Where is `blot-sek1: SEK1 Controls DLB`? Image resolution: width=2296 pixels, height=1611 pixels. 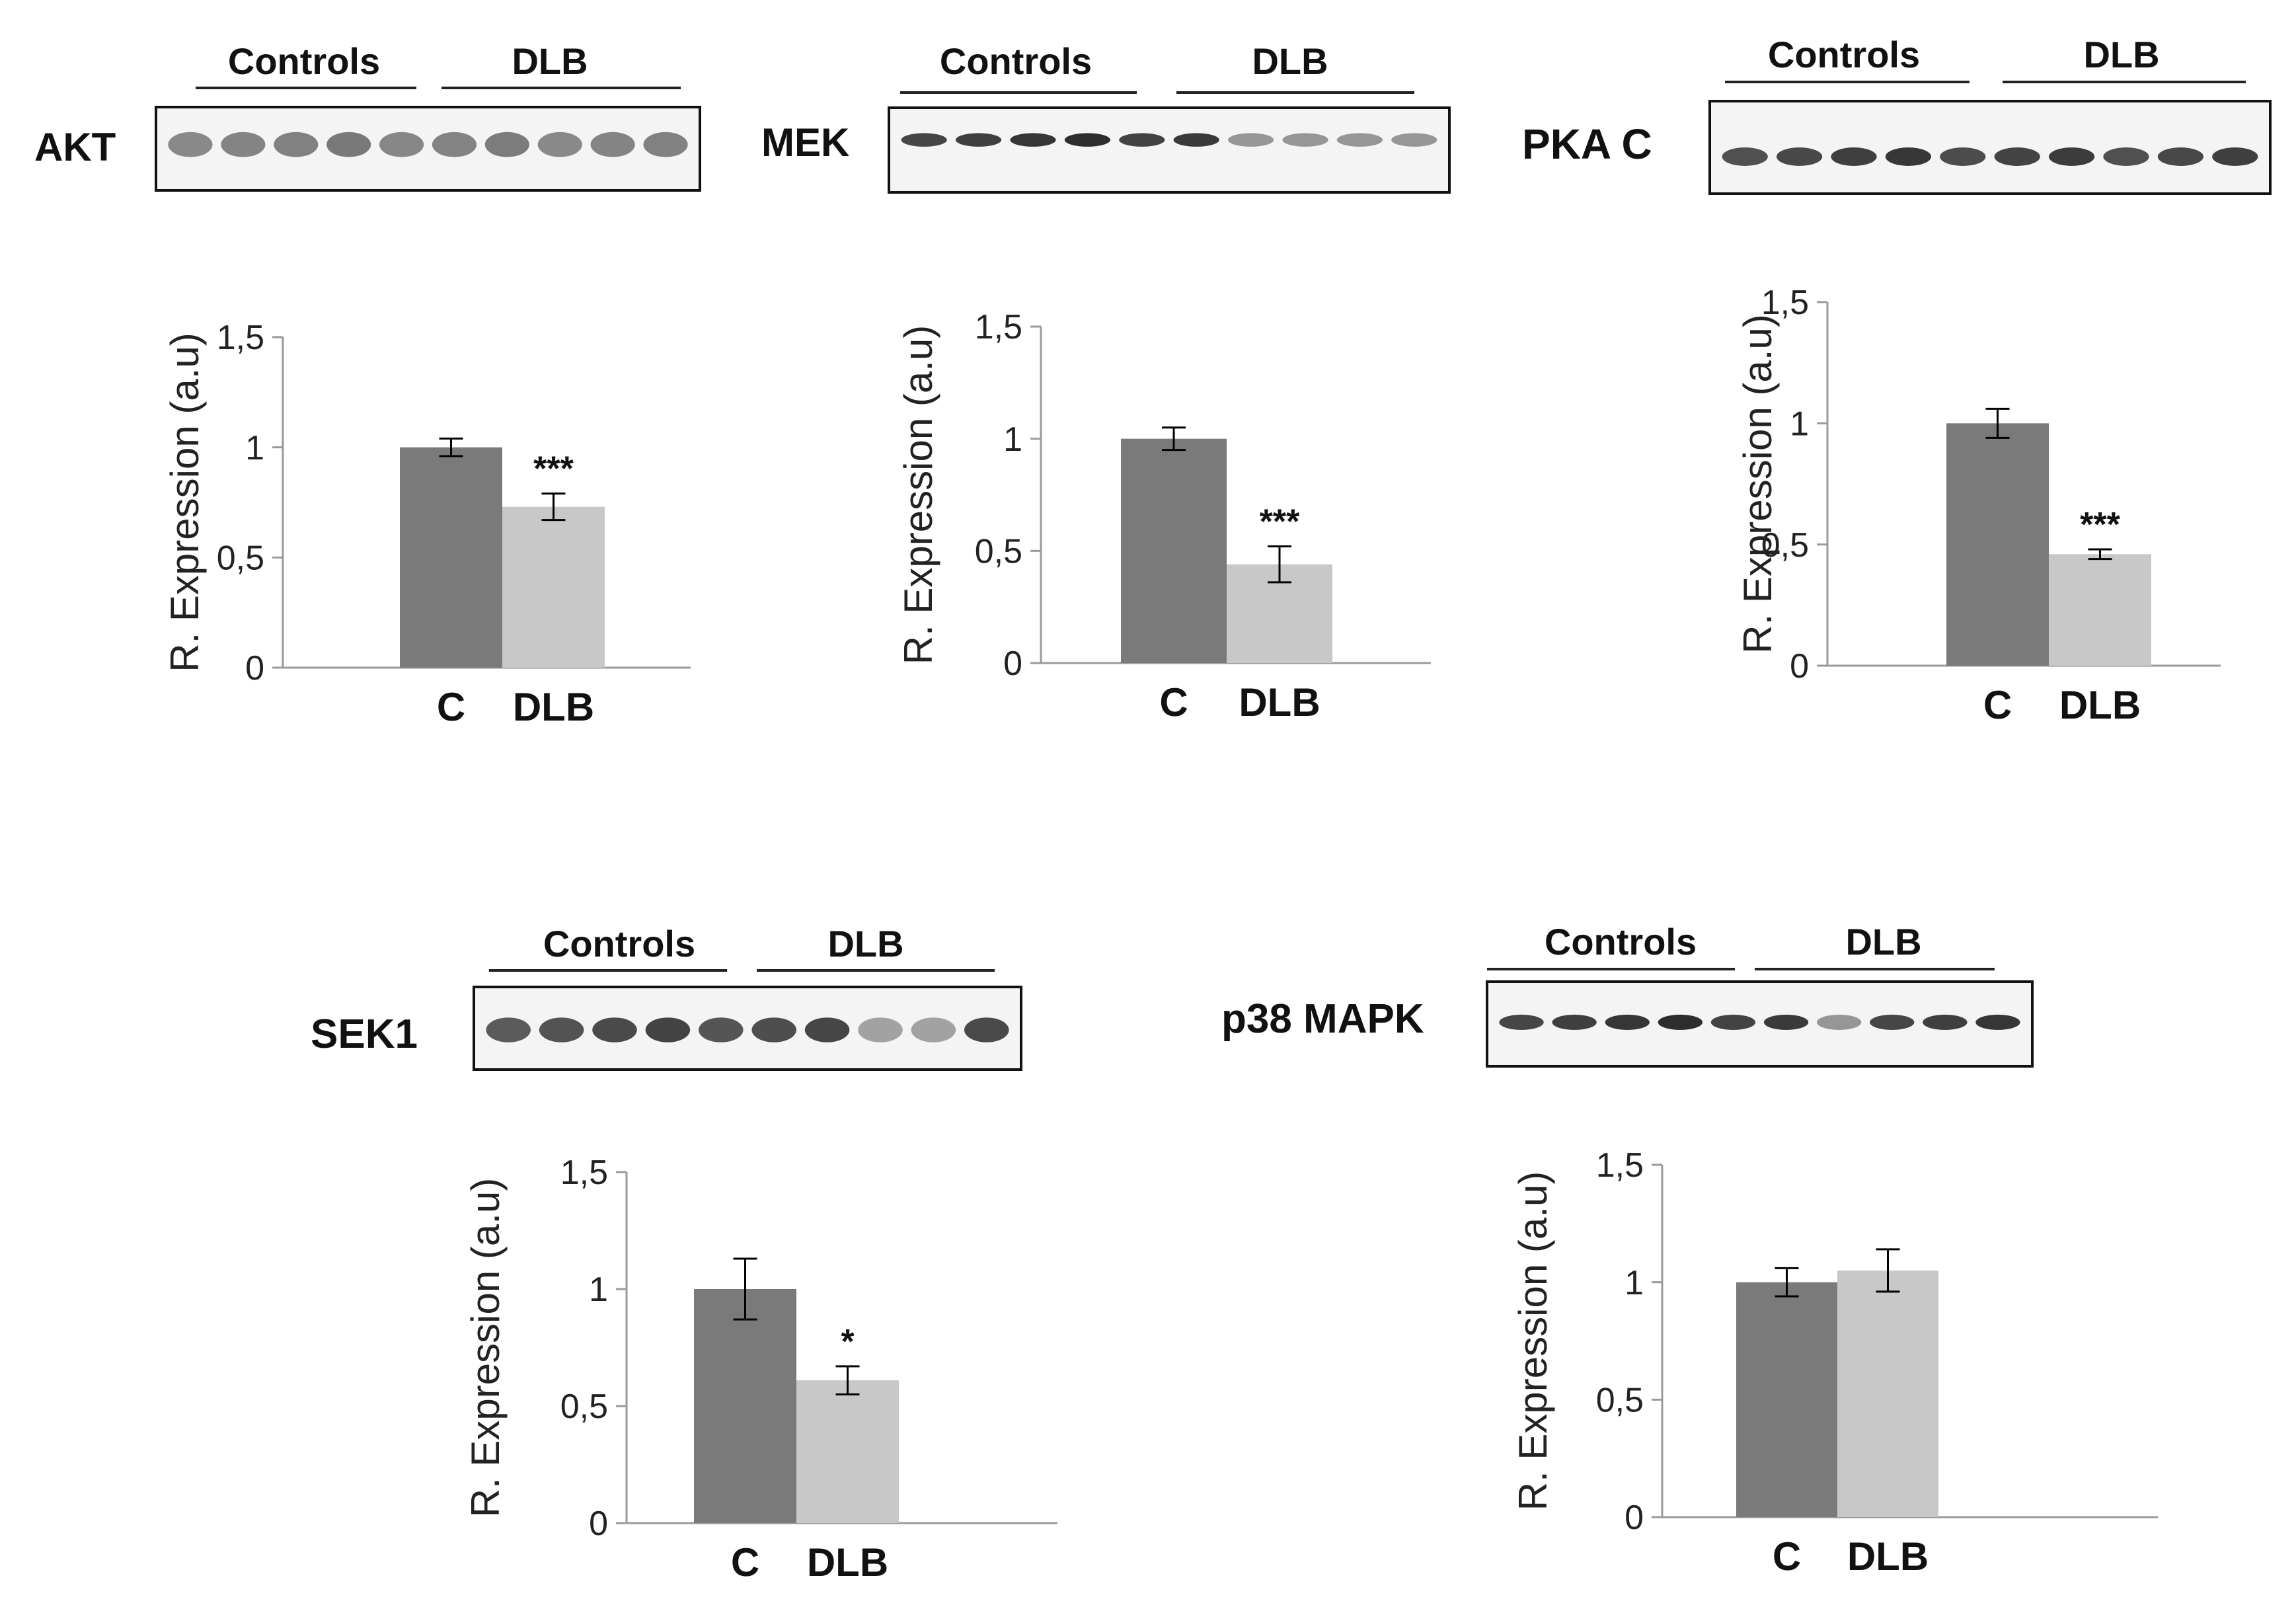
blot-sek1: SEK1 Controls DLB is located at coordinates (666, 997).